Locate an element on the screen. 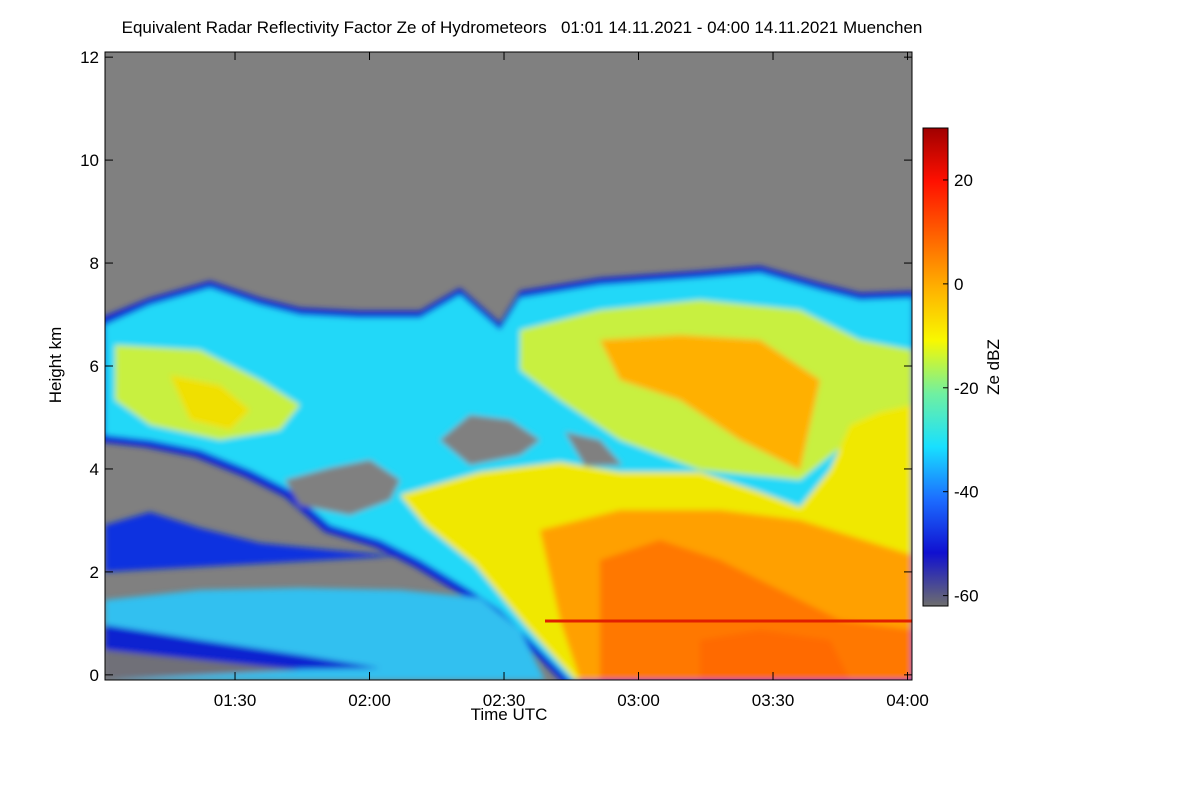  colorbar-tick-label: -20 is located at coordinates (966, 388).